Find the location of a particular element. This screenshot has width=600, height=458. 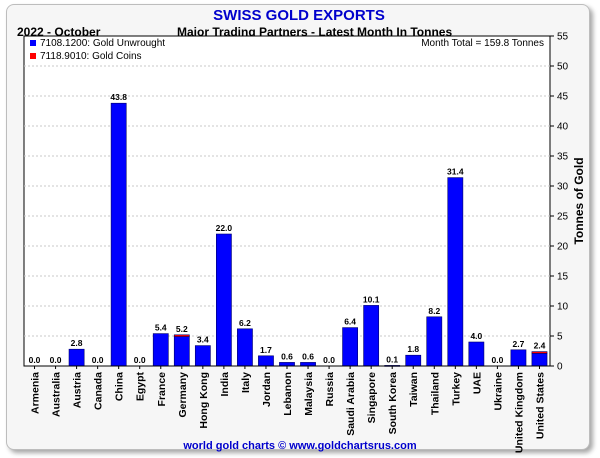

data-label: 2.4 is located at coordinates (540, 346).